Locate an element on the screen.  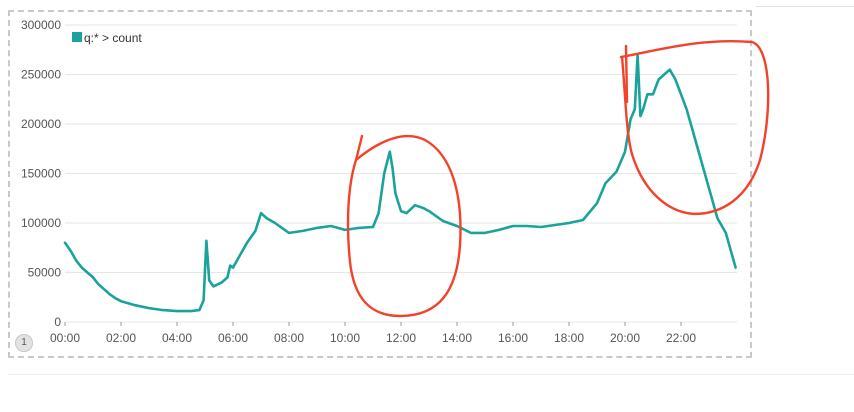
y-tick-label: 0 is located at coordinates (57, 322).